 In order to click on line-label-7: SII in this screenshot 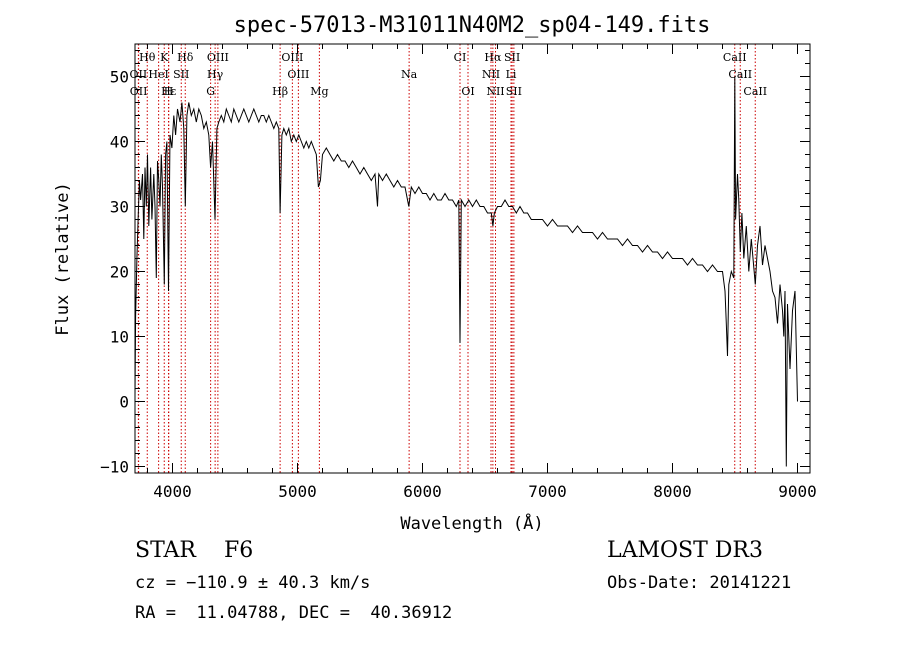, I will do `click(512, 57)`.